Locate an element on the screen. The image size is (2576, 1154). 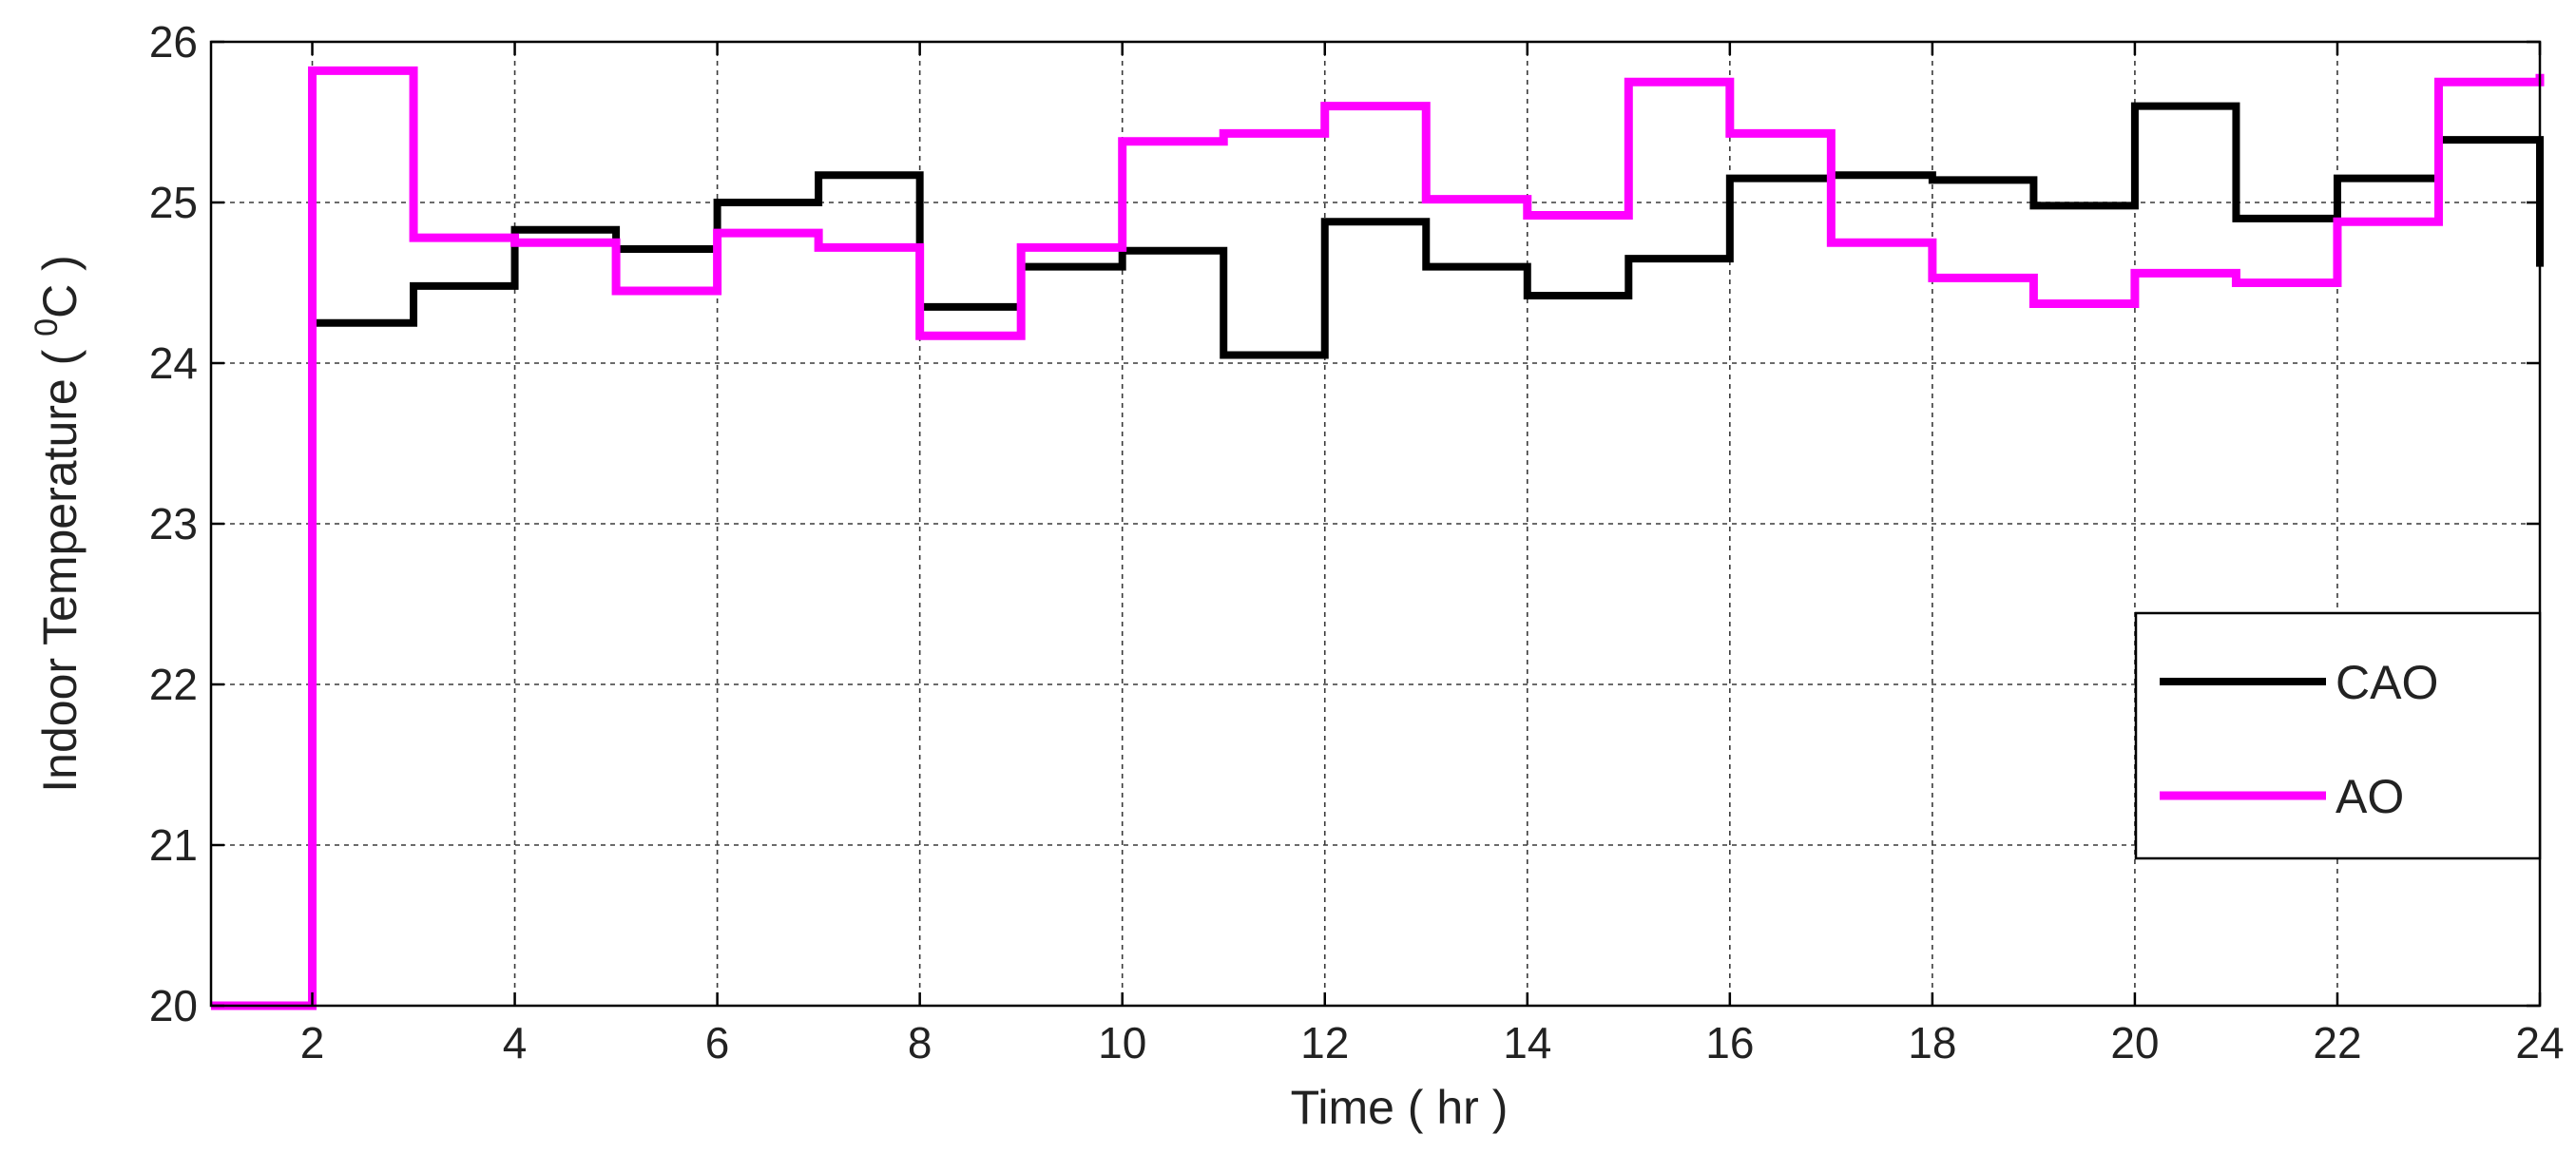
x-tick-label: 24 is located at coordinates (2539, 1042).